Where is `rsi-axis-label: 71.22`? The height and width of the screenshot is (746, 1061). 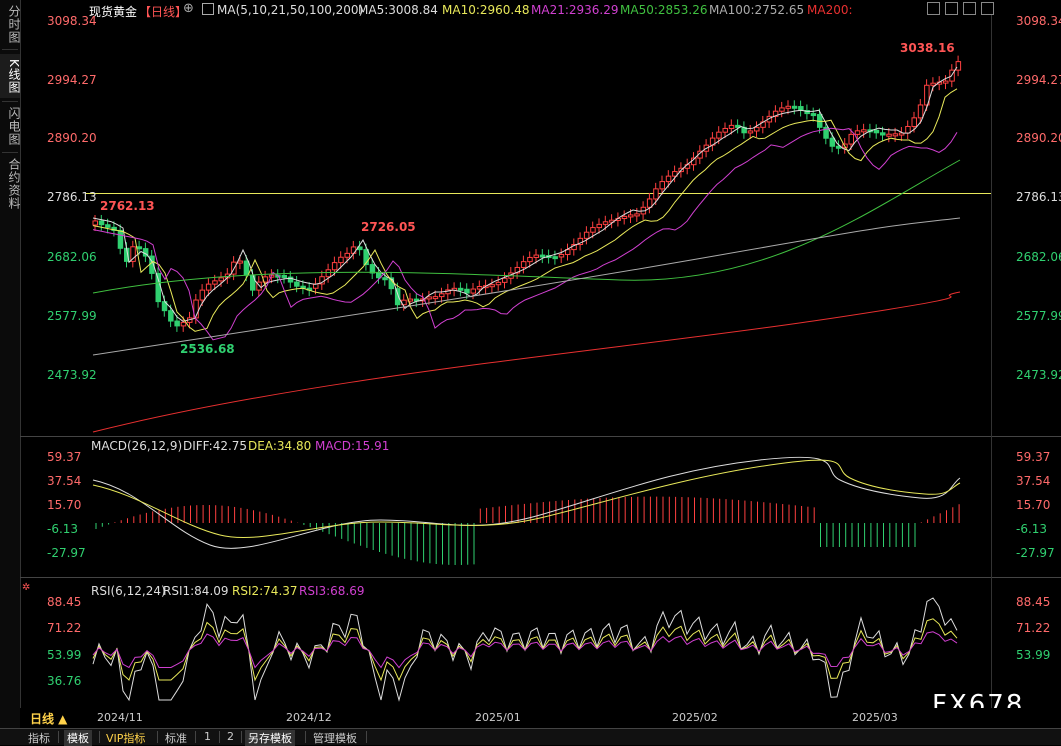 rsi-axis-label: 71.22 is located at coordinates (1033, 628).